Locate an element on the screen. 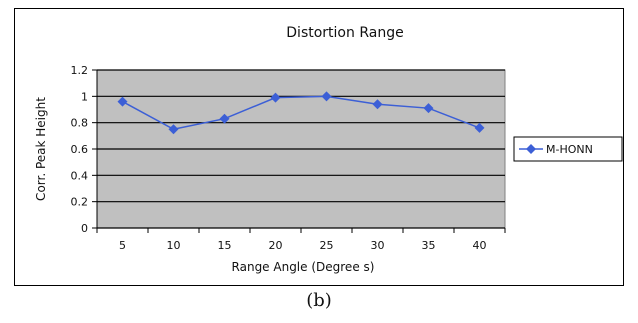 This screenshot has height=323, width=638. y-axis-title: Corr. Peak Height is located at coordinates (41, 149).